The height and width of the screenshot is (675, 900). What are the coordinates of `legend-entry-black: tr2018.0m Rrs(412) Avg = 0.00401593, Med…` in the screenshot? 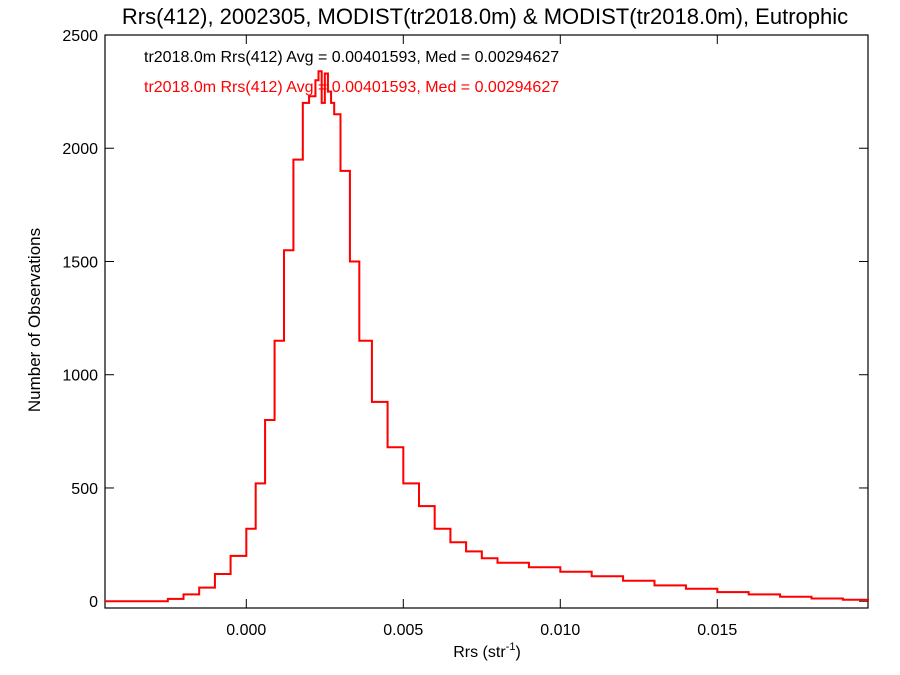 It's located at (351, 57).